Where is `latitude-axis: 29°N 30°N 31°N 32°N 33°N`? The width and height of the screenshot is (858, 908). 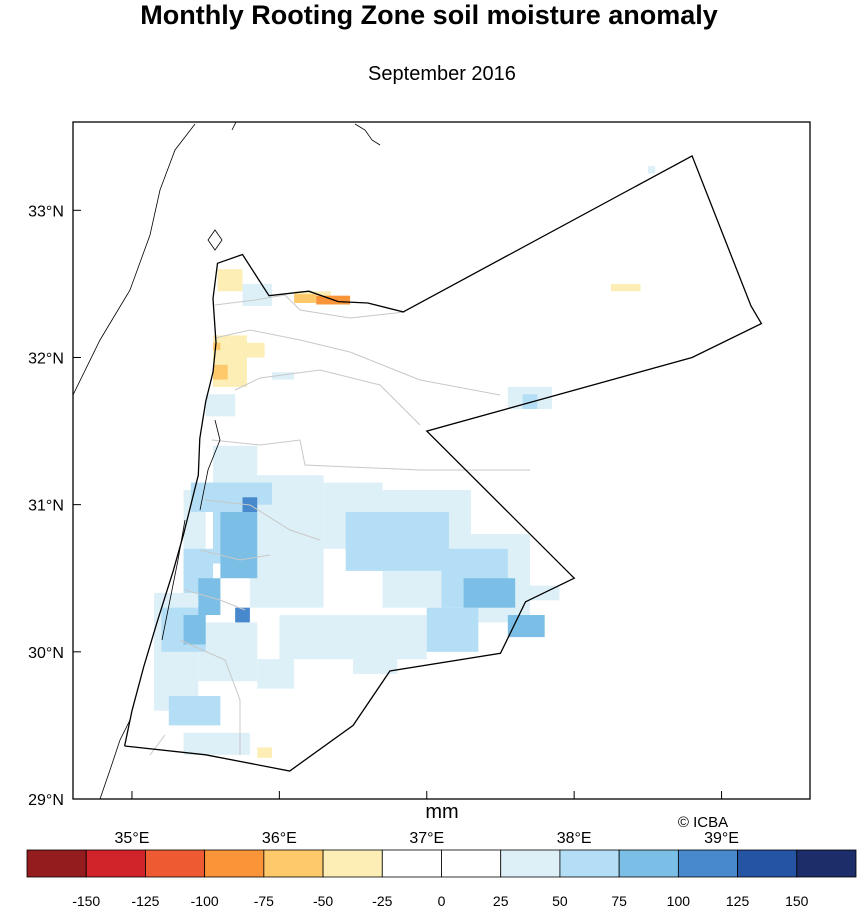
latitude-axis: 29°N 30°N 31°N 32°N 33°N is located at coordinates (54, 506).